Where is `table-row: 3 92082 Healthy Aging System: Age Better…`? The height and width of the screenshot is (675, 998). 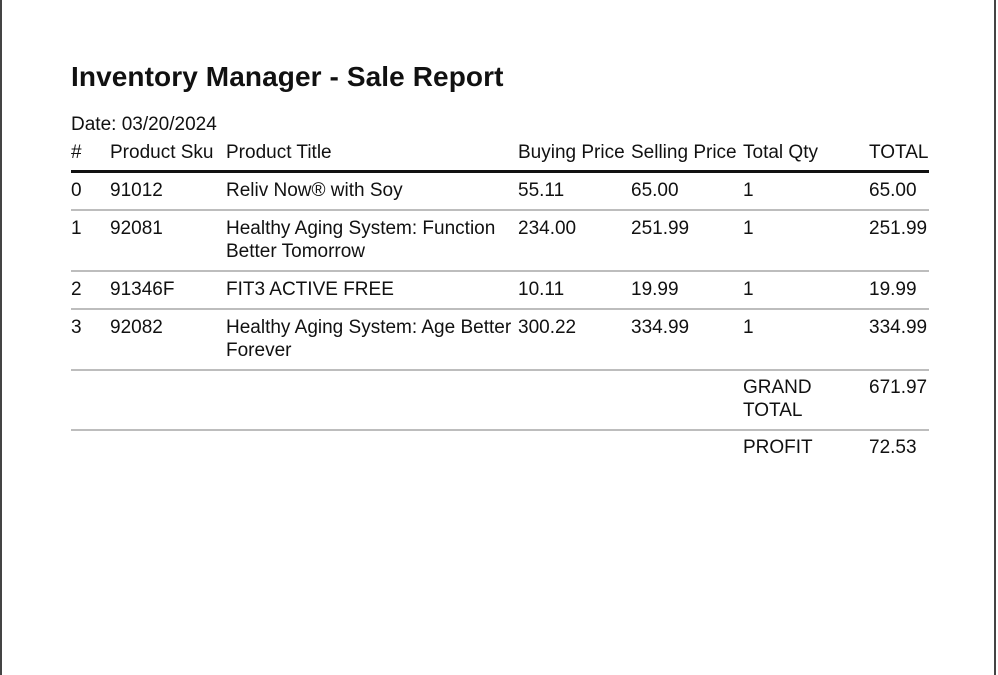
table-row: 3 92082 Healthy Aging System: Age Better… is located at coordinates (500, 340).